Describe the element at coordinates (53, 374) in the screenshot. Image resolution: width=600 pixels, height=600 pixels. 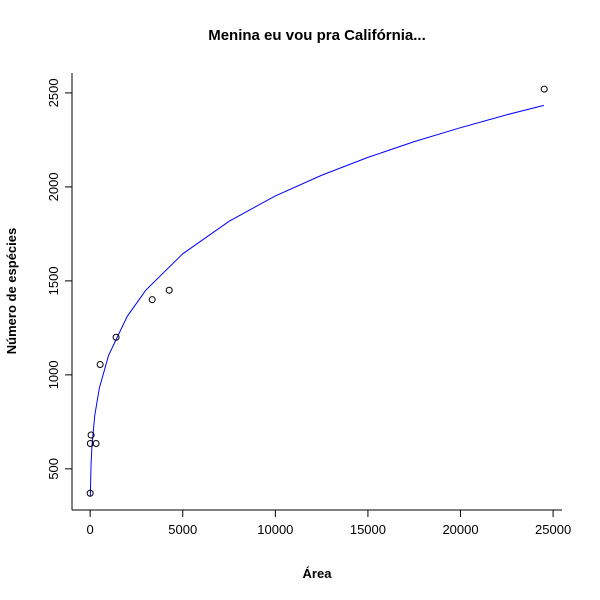
I see `y-tick-label: 1000` at that location.